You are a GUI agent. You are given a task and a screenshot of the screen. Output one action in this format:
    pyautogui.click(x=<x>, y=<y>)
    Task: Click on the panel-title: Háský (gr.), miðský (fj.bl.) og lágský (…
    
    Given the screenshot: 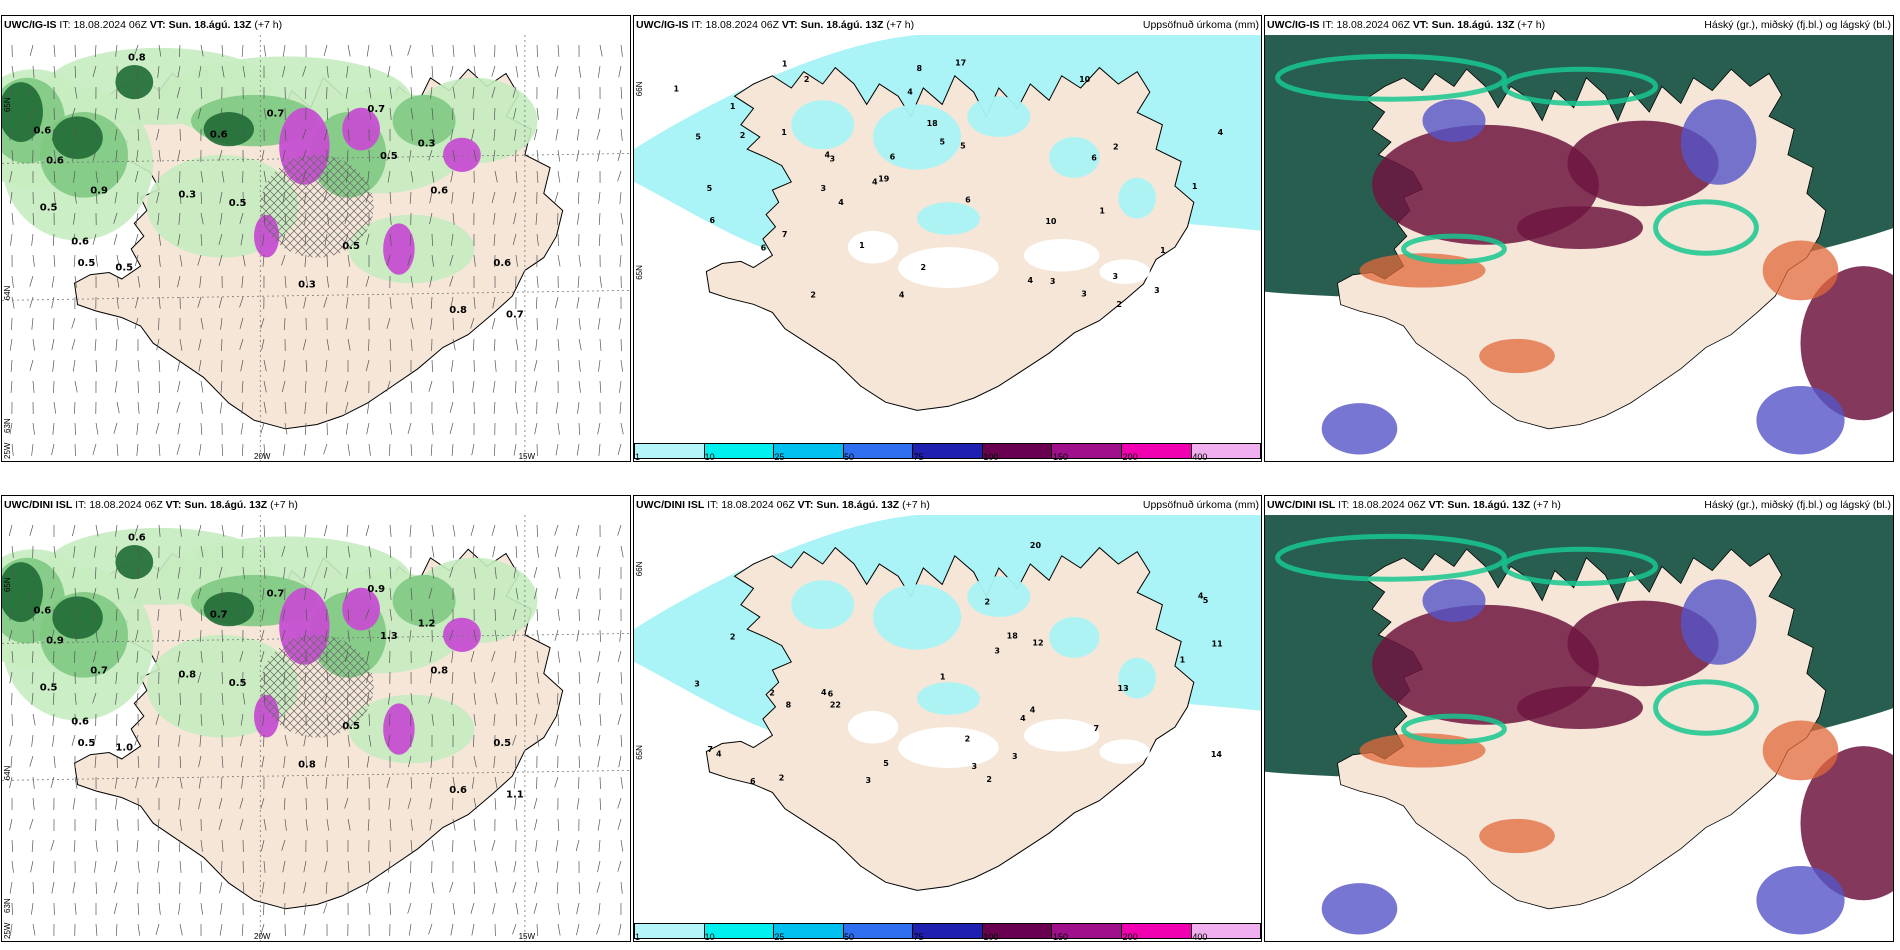 What is the action you would take?
    pyautogui.click(x=1797, y=505)
    